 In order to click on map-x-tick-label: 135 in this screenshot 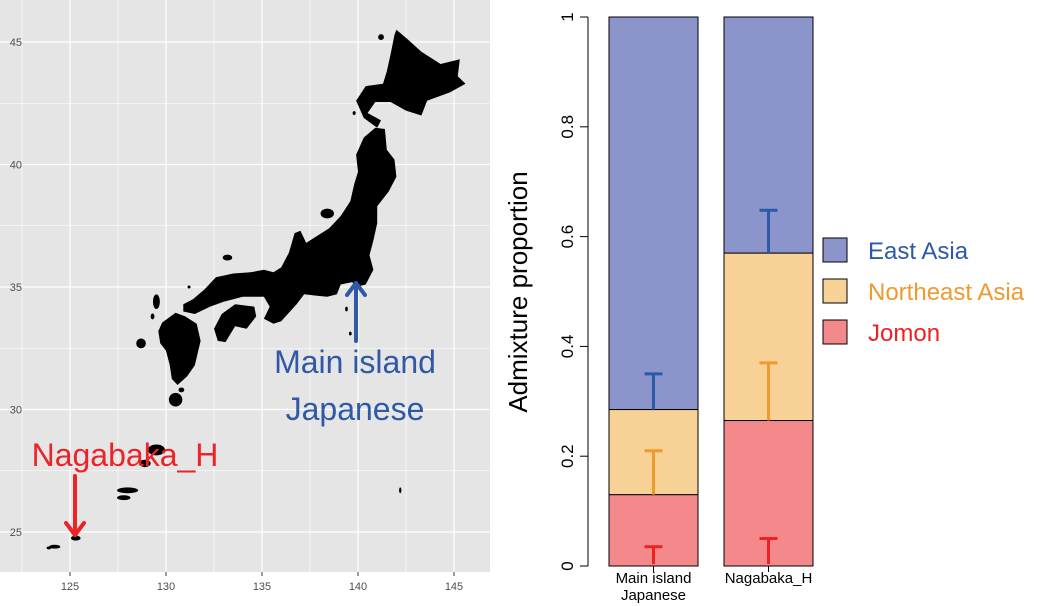, I will do `click(262, 587)`.